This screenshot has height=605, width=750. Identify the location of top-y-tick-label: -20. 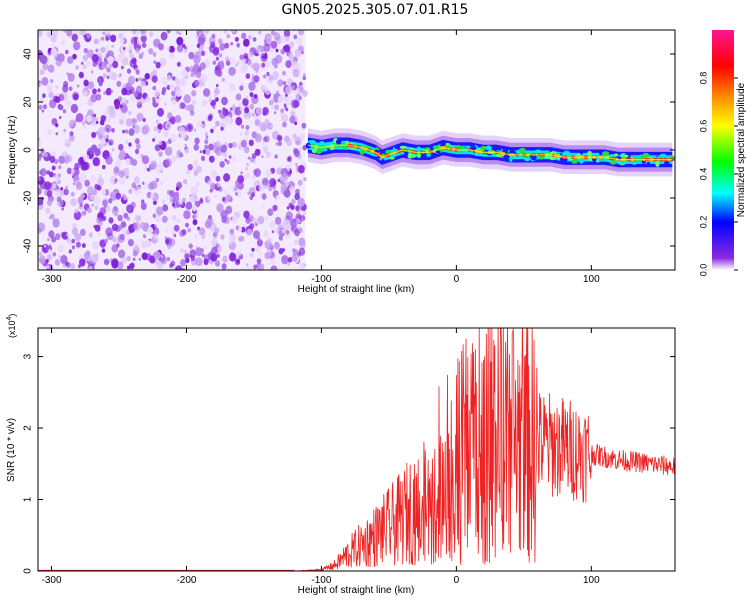
(28, 197).